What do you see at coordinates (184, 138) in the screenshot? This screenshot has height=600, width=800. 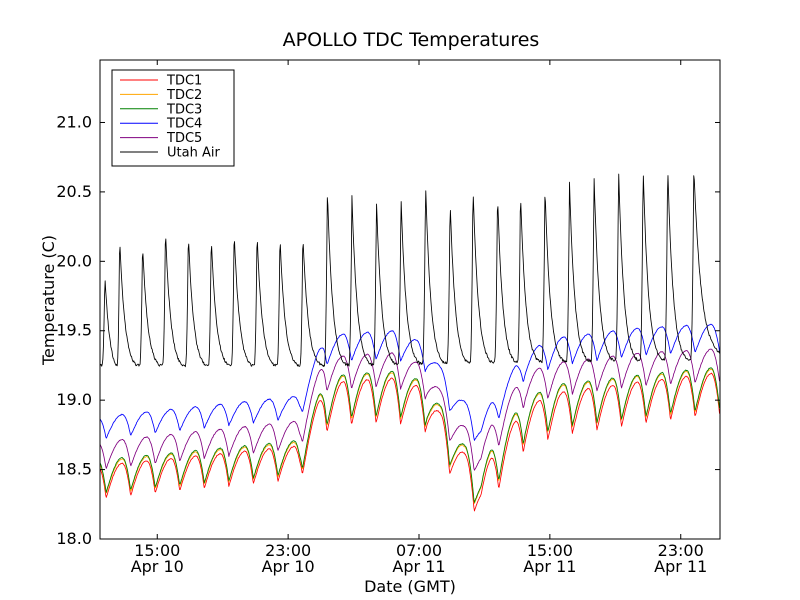 I see `legend-label-tdc5: TDC5` at bounding box center [184, 138].